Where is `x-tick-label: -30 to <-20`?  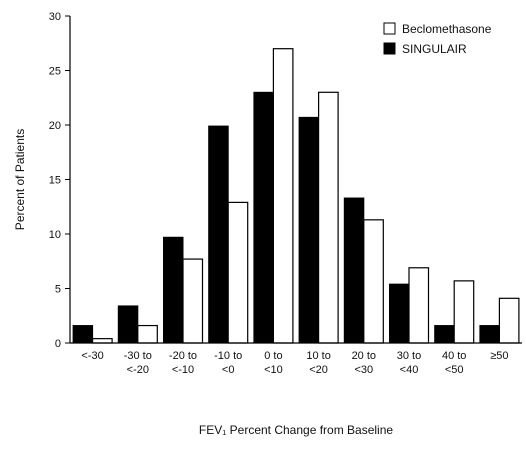
x-tick-label: -30 to <-20 is located at coordinates (138, 363).